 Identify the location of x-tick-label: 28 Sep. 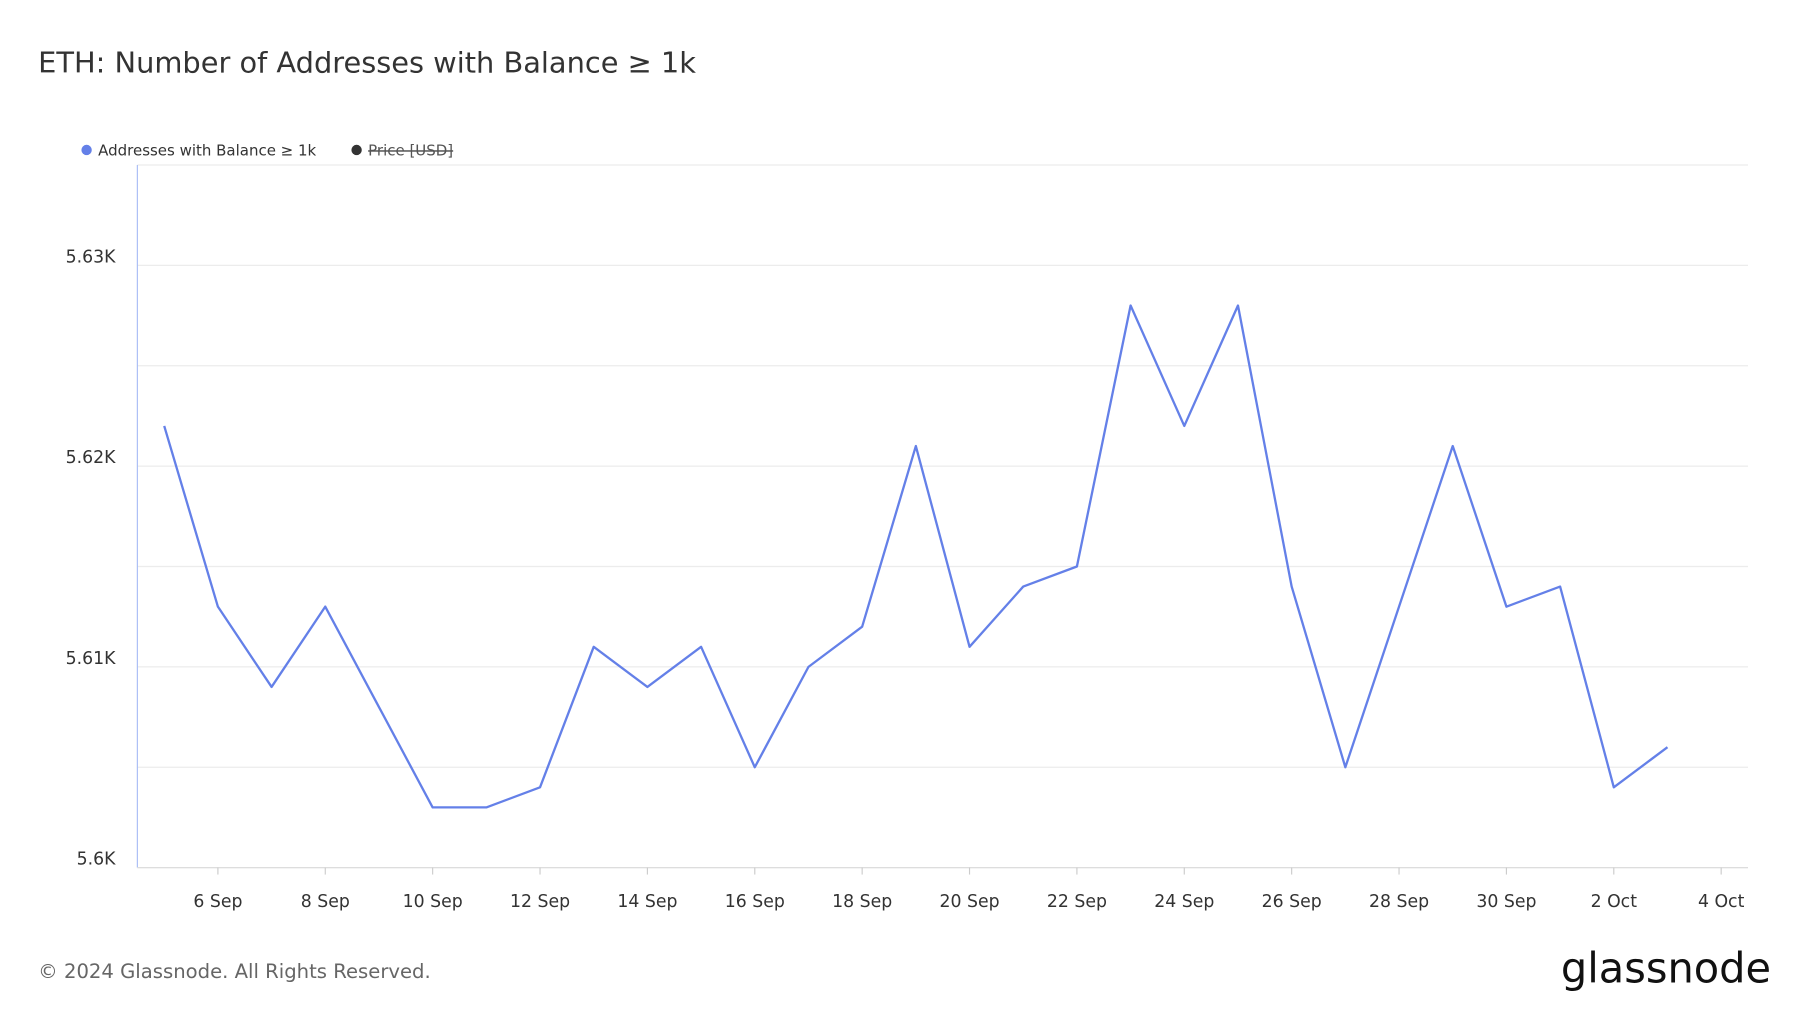
(1399, 902).